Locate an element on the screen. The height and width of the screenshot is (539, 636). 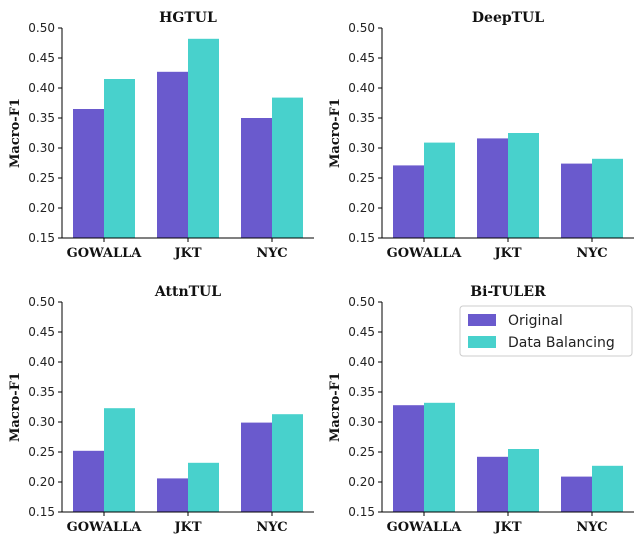
legend-swatch-original is located at coordinates (482, 320).